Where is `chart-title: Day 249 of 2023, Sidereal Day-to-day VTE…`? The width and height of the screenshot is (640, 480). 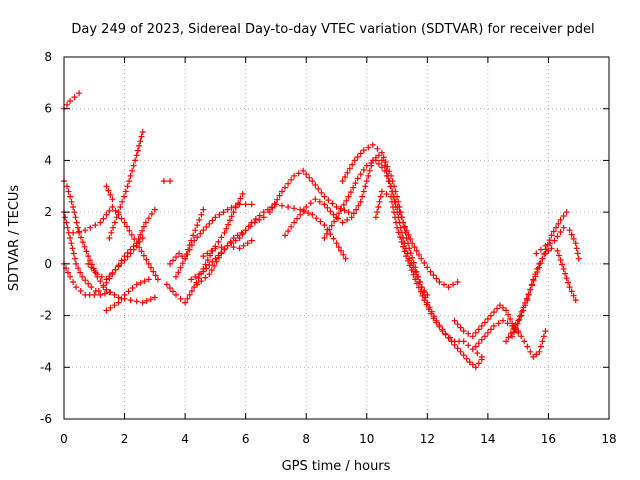
chart-title: Day 249 of 2023, Sidereal Day-to-day VTE… is located at coordinates (332, 29).